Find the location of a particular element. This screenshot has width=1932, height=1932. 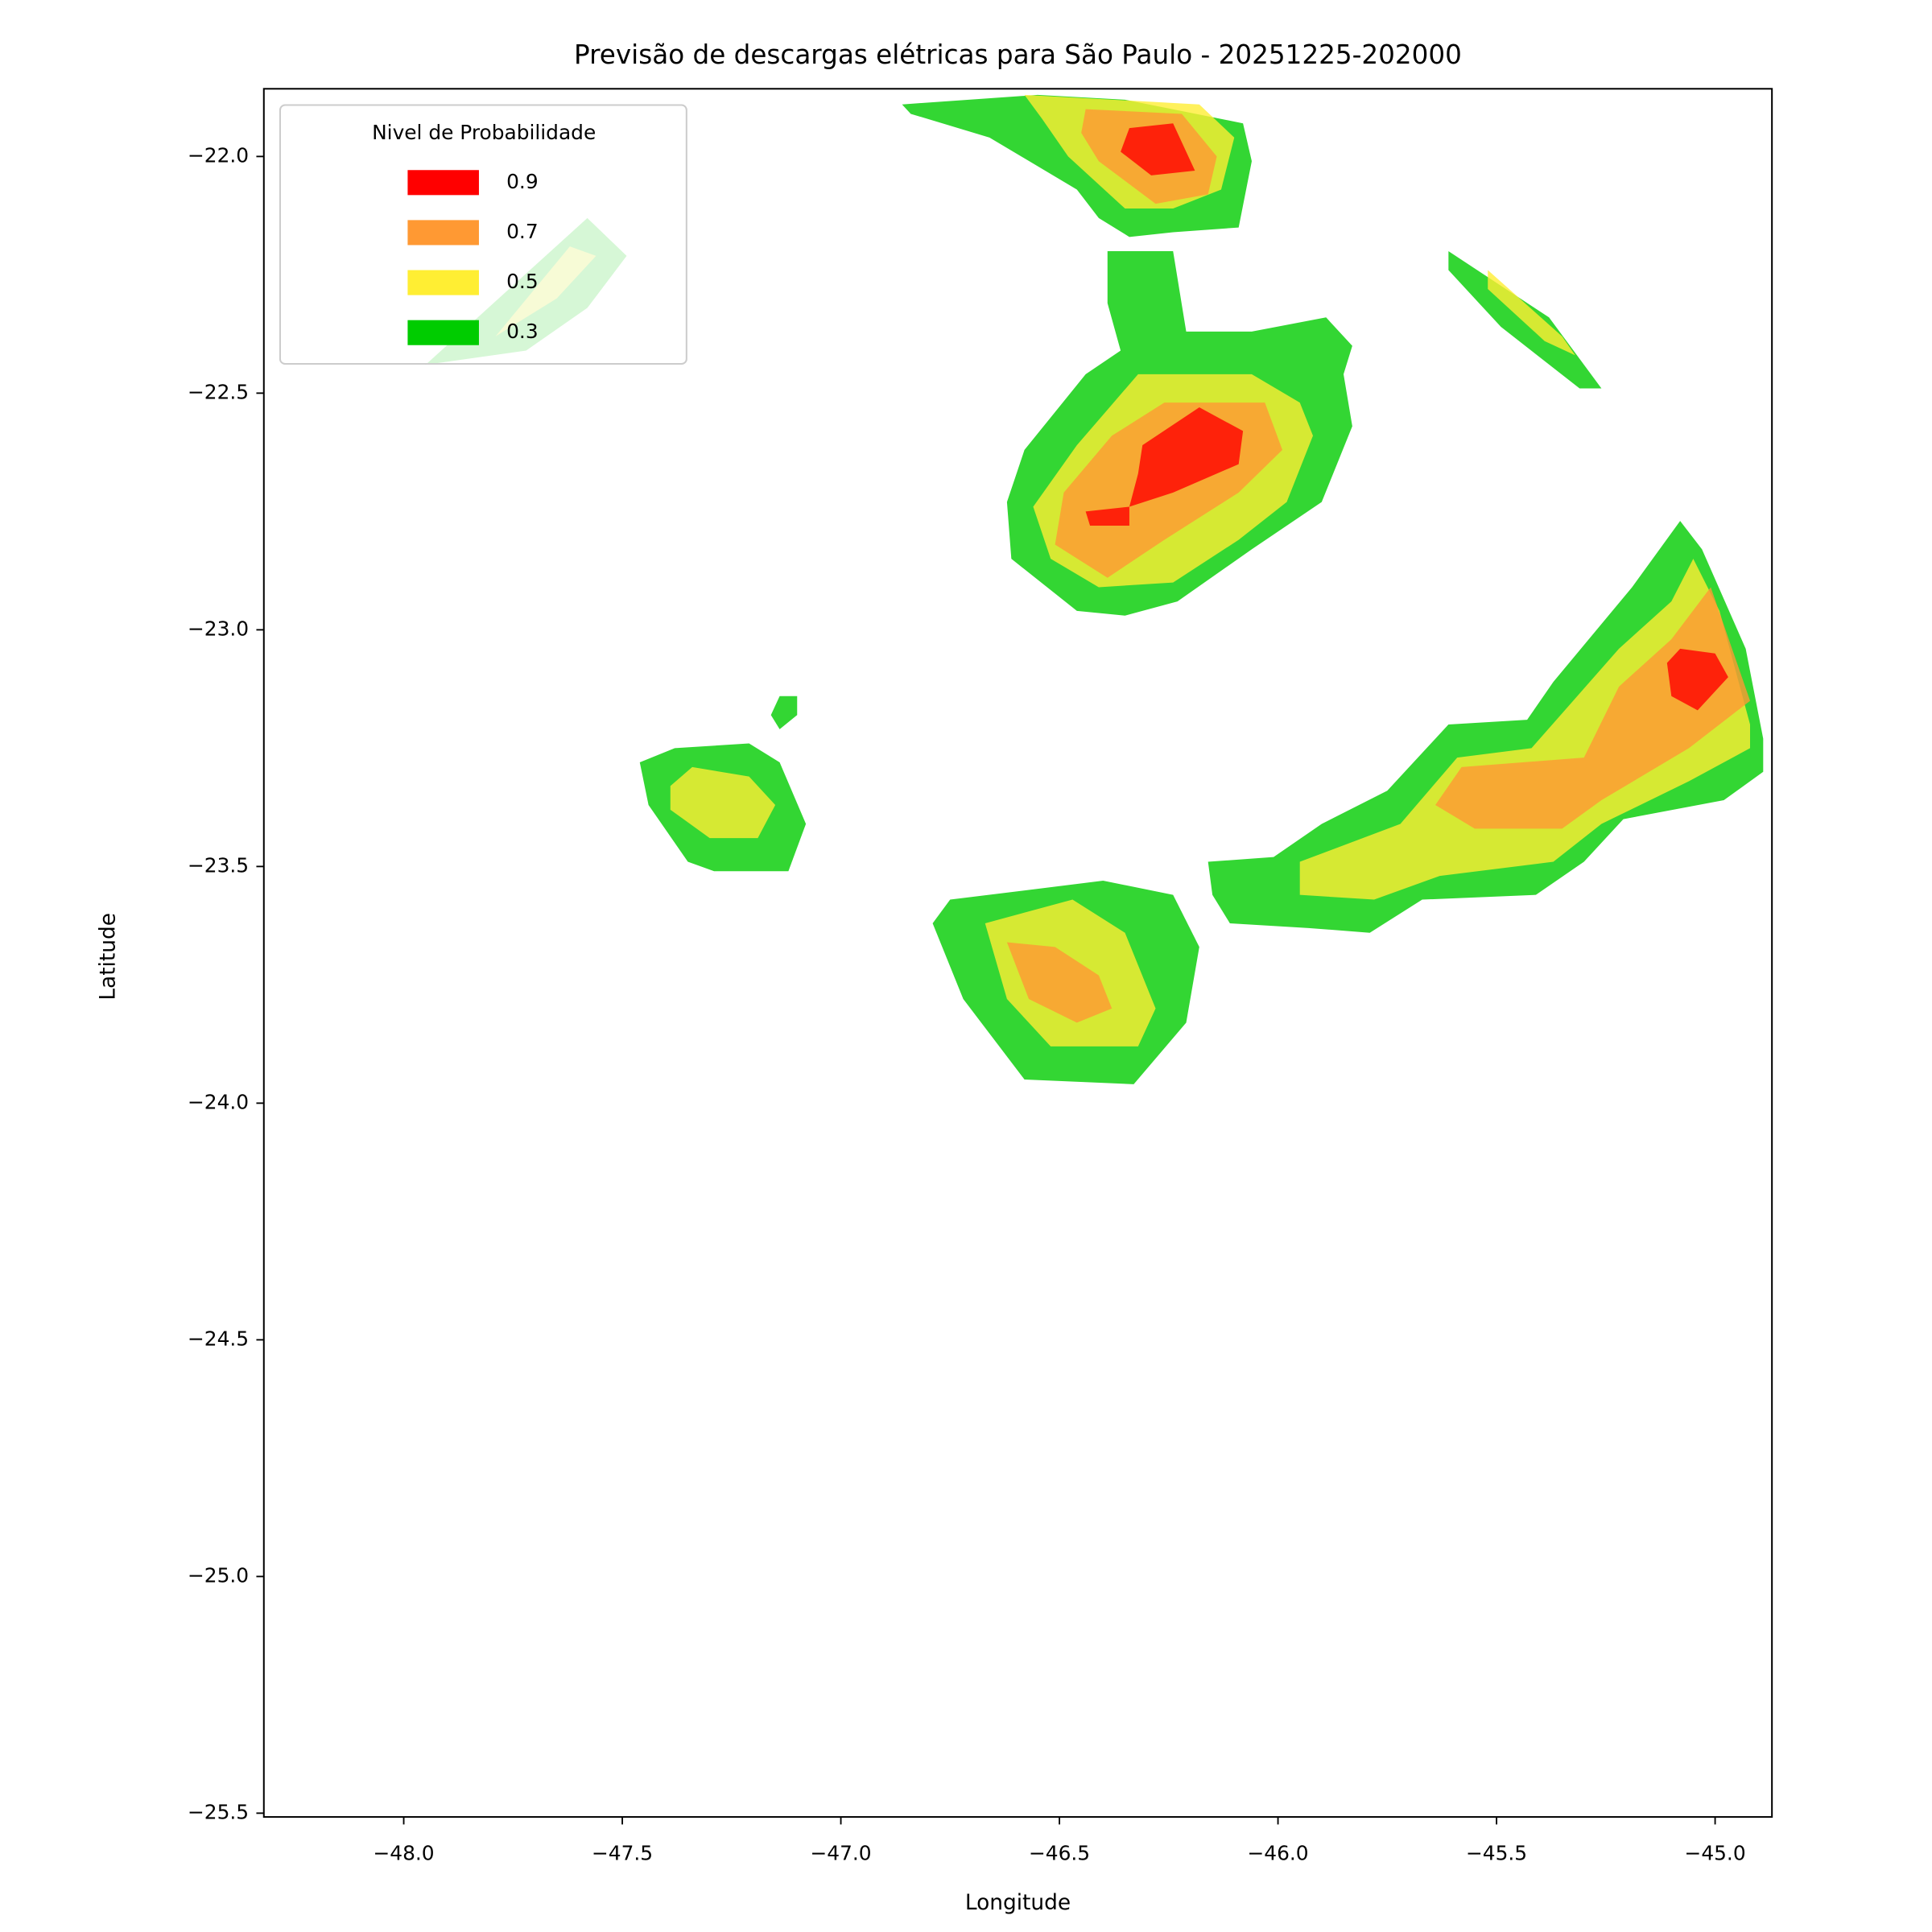

y-axis-label: Latitude is located at coordinates (108, 957).